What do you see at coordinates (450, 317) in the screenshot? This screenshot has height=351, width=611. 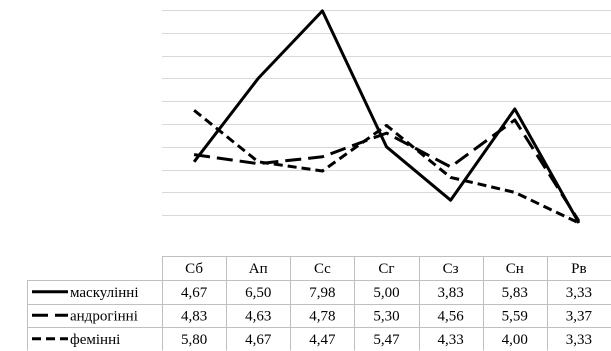 I see `data-label: 4,56` at bounding box center [450, 317].